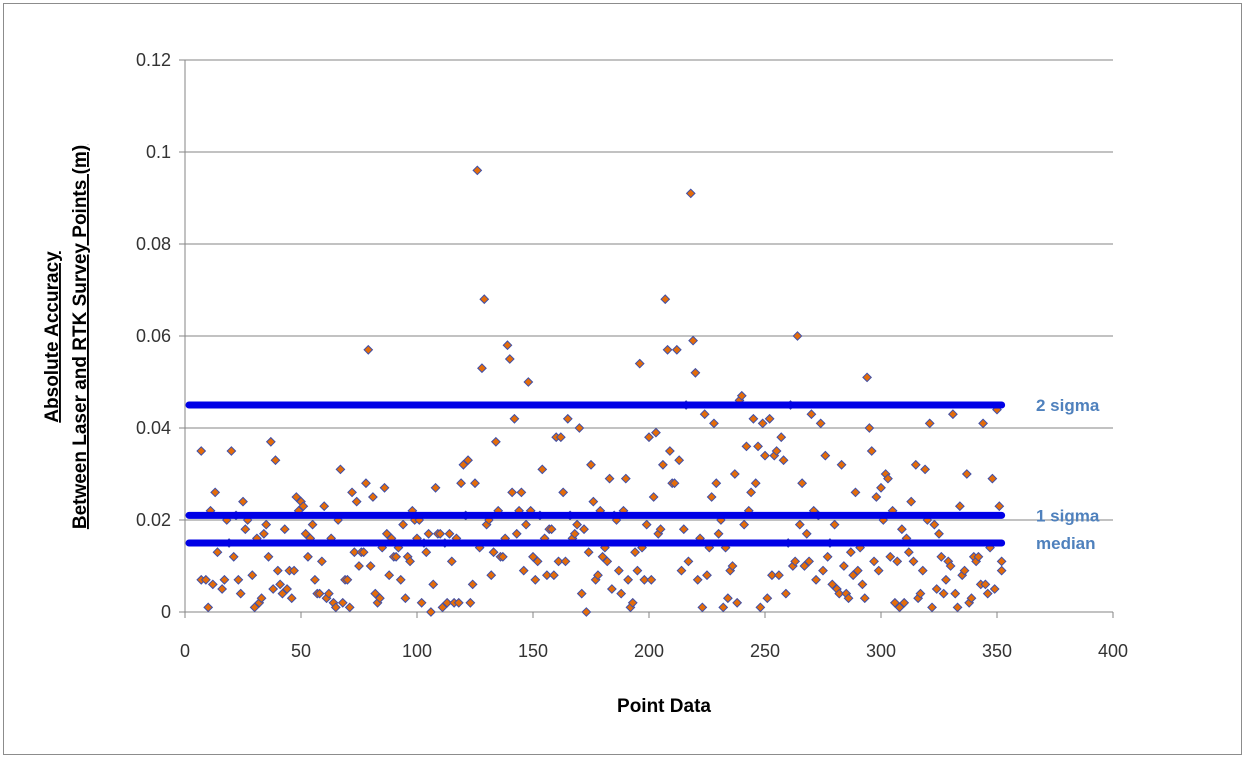 This screenshot has width=1247, height=760. What do you see at coordinates (301, 651) in the screenshot?
I see `x-tick-label: 50` at bounding box center [301, 651].